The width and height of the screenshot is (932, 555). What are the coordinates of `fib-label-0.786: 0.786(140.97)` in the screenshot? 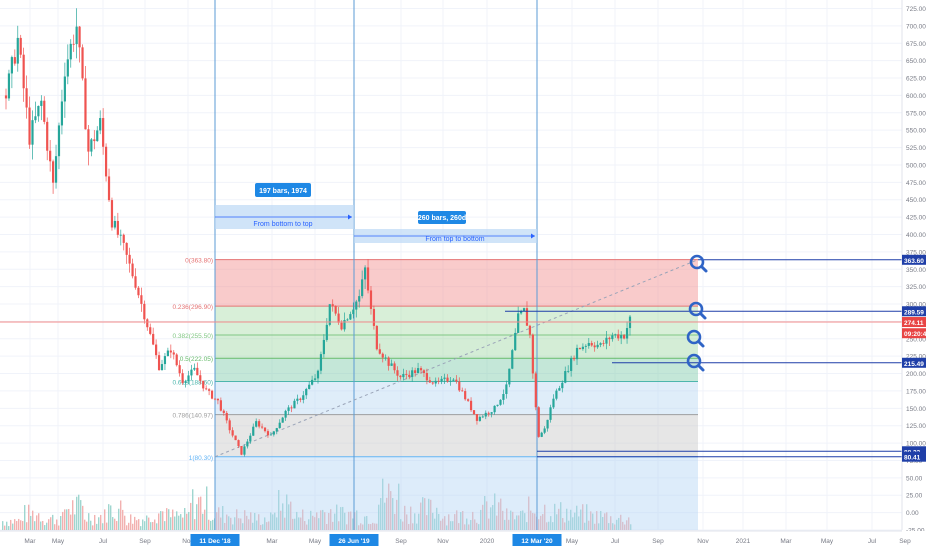 It's located at (193, 416).